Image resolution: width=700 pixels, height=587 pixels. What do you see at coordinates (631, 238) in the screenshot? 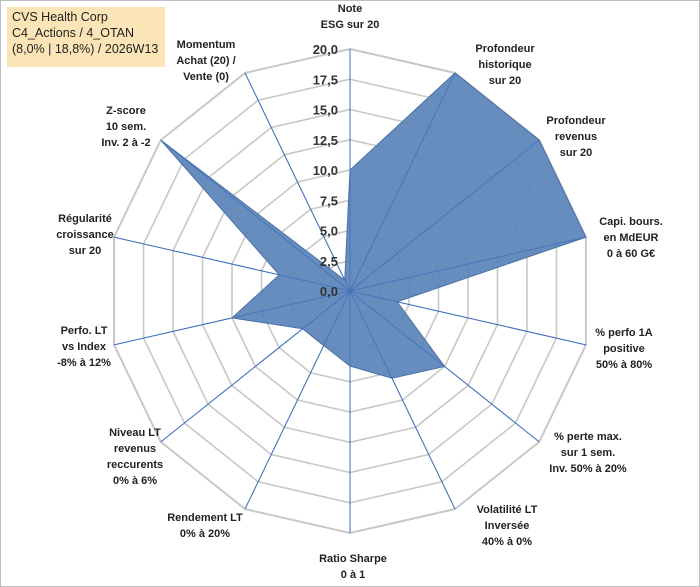
I see `axis-label: Capi. bours. en MdEUR 0 à 60 G€` at bounding box center [631, 238].